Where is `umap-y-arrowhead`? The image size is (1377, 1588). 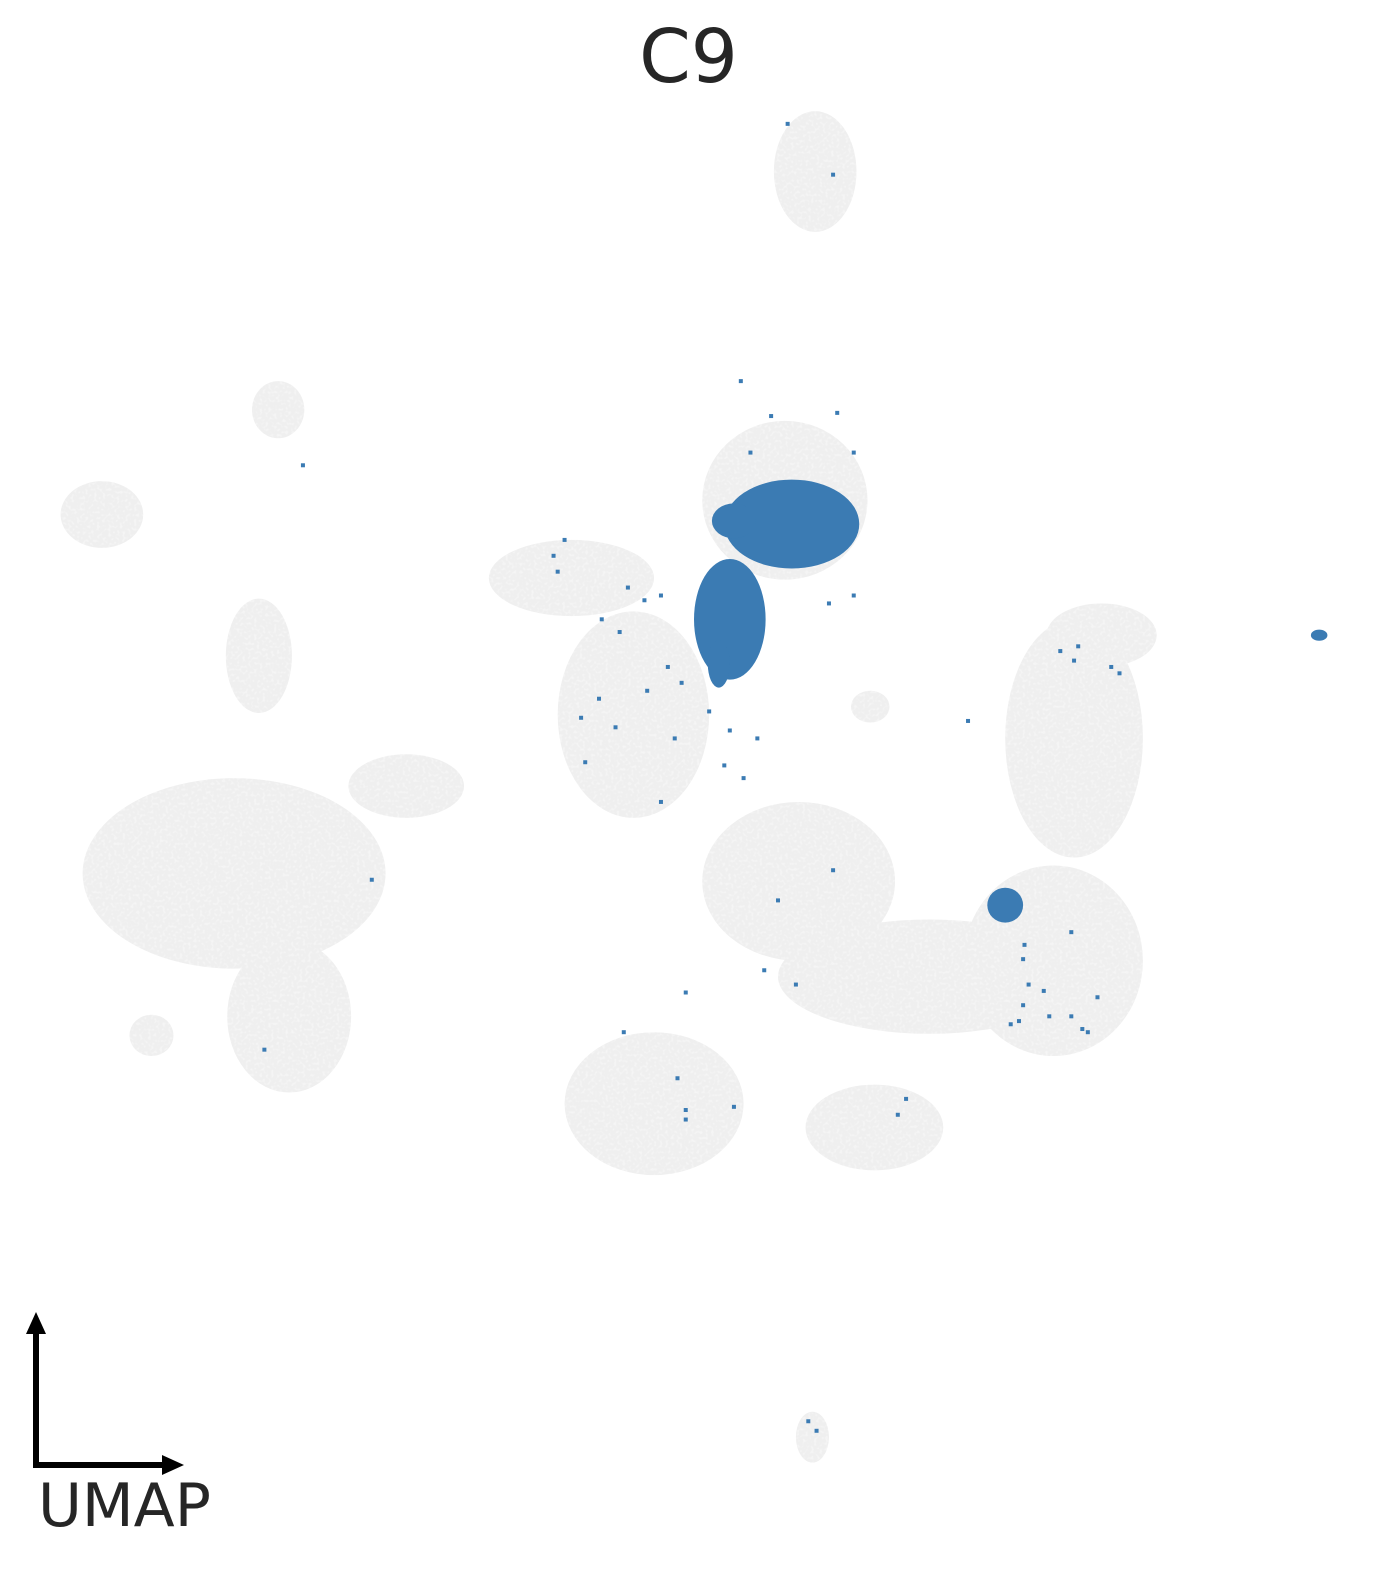 umap-y-arrowhead is located at coordinates (36, 1323).